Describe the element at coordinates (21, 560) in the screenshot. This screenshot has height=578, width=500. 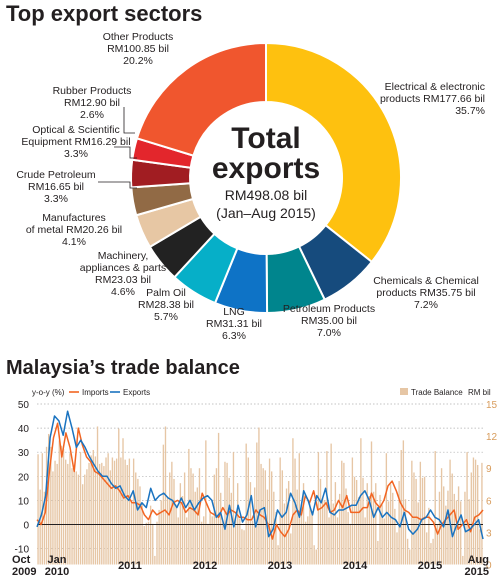
I see `x-tick-label-line: Oct` at that location.